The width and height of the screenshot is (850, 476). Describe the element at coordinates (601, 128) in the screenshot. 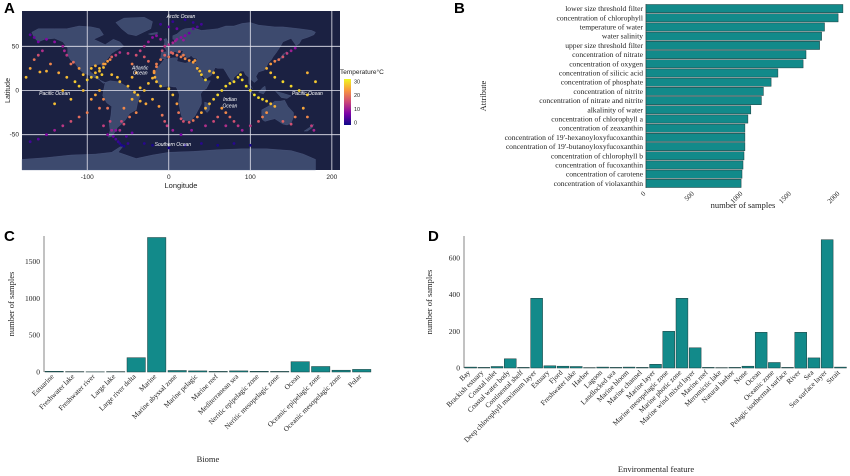

I see `category-label: concentration of zeaxanthin` at that location.